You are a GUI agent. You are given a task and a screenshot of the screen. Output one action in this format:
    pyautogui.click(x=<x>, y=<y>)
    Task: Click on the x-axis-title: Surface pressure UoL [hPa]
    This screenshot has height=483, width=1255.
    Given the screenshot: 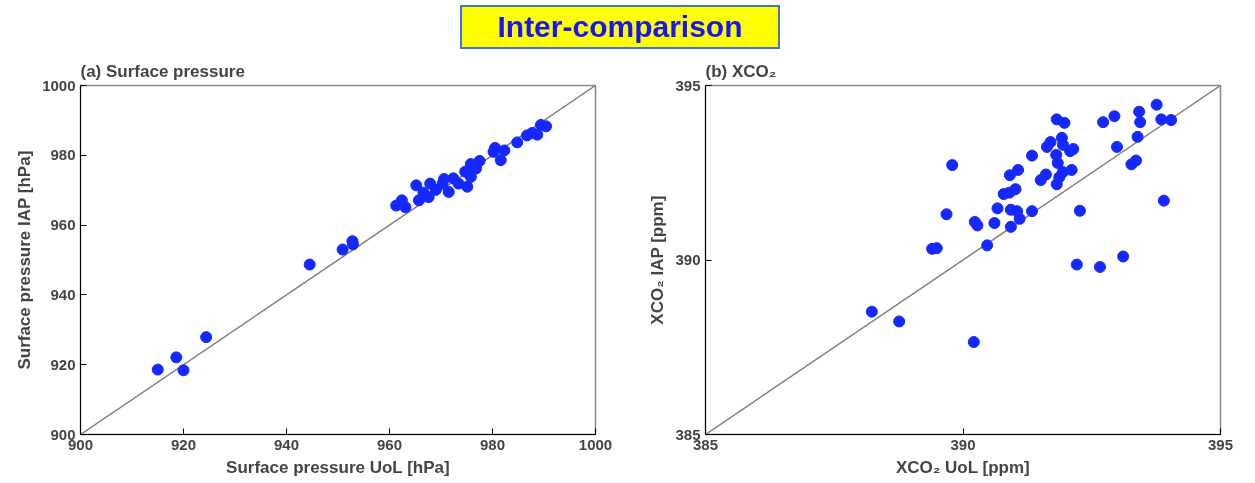 What is the action you would take?
    pyautogui.click(x=338, y=467)
    